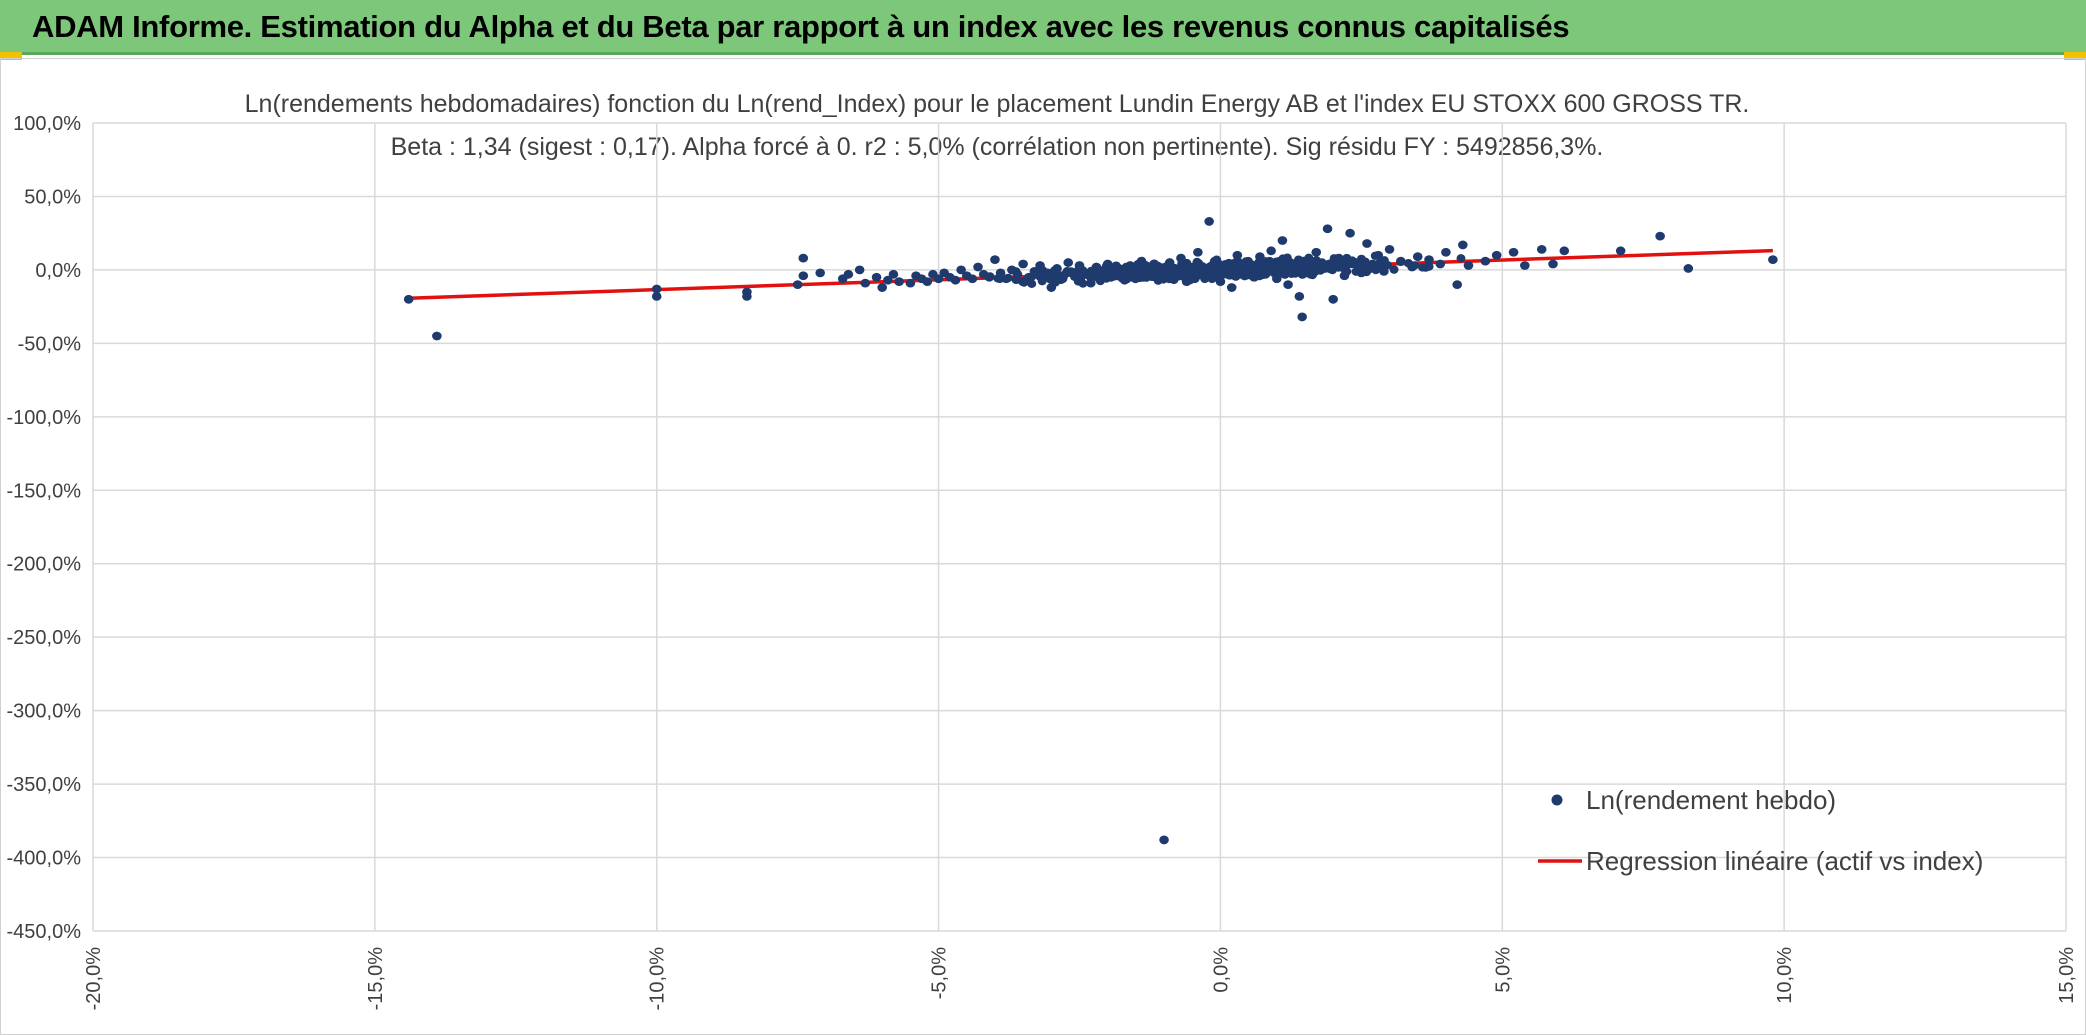 The width and height of the screenshot is (2086, 1035). What do you see at coordinates (1784, 861) in the screenshot?
I see `legend-label-line: Regression linéaire (actif vs index)` at bounding box center [1784, 861].